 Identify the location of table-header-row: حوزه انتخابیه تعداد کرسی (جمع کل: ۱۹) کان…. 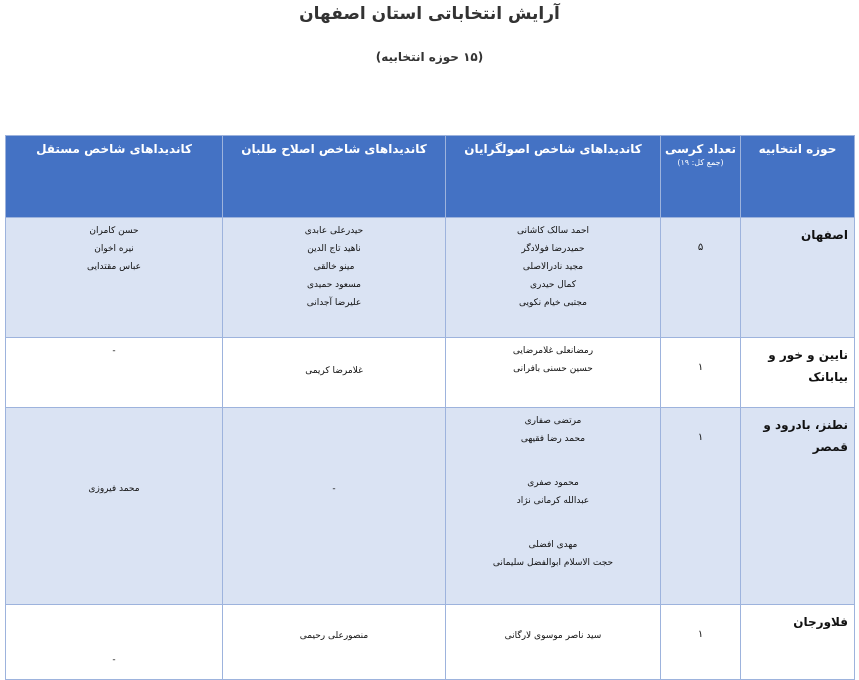
(430, 176).